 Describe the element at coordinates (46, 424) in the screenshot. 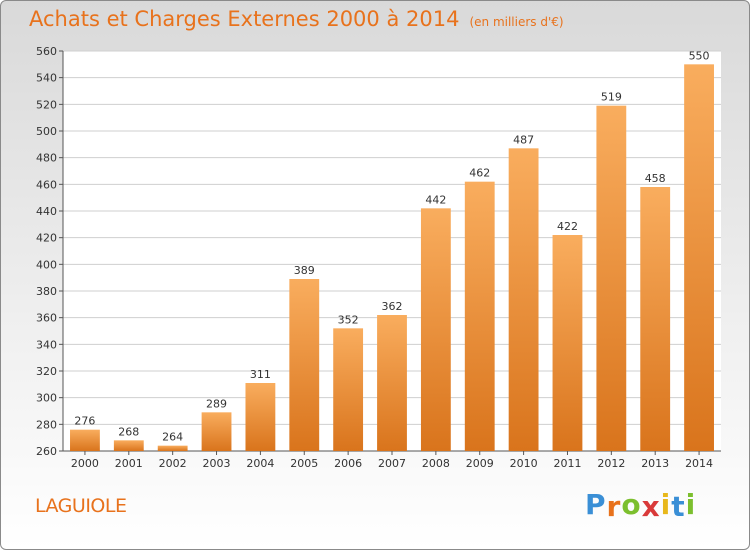

I see `y-tick-label: 280` at that location.